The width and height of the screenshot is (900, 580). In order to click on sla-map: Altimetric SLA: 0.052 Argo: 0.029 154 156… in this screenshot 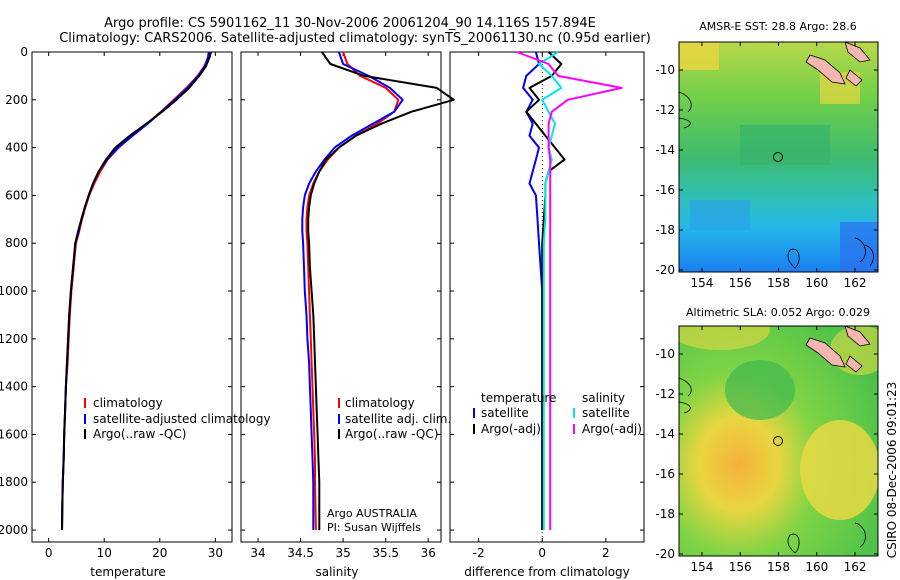, I will do `click(767, 440)`.